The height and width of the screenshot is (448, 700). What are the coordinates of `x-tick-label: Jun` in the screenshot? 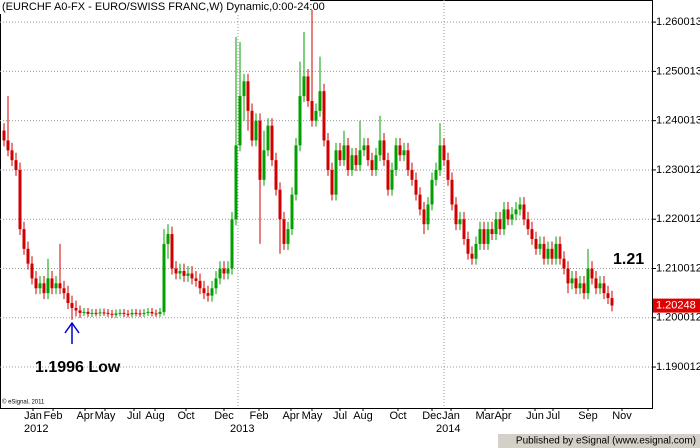 It's located at (535, 416).